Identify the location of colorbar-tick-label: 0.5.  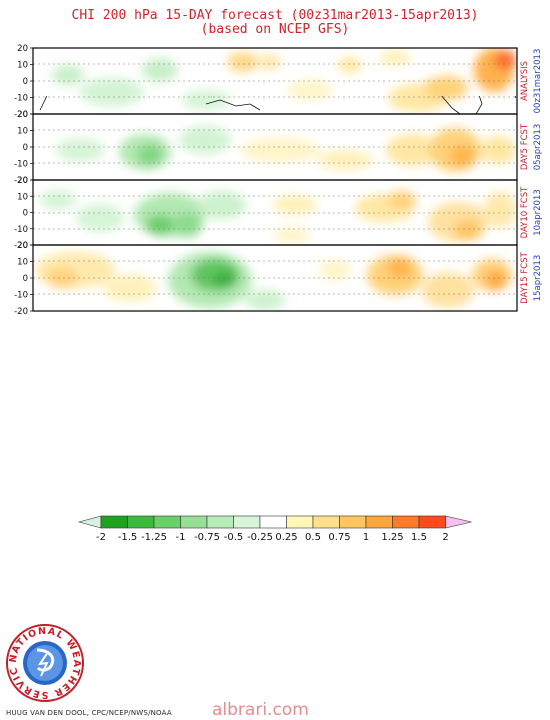
(313, 537).